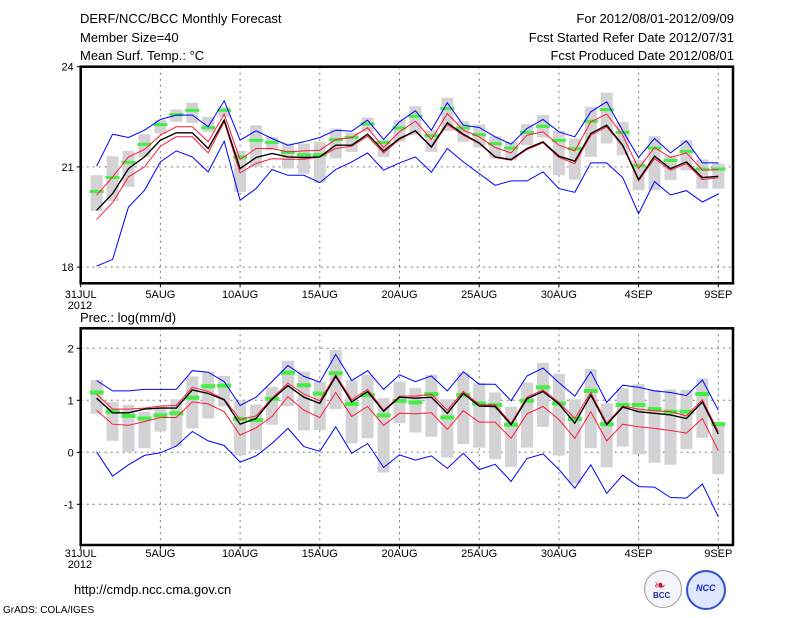 Image resolution: width=800 pixels, height=618 pixels. I want to click on started-date: Fcst Started Refer Date 2012/07/31, so click(631, 37).